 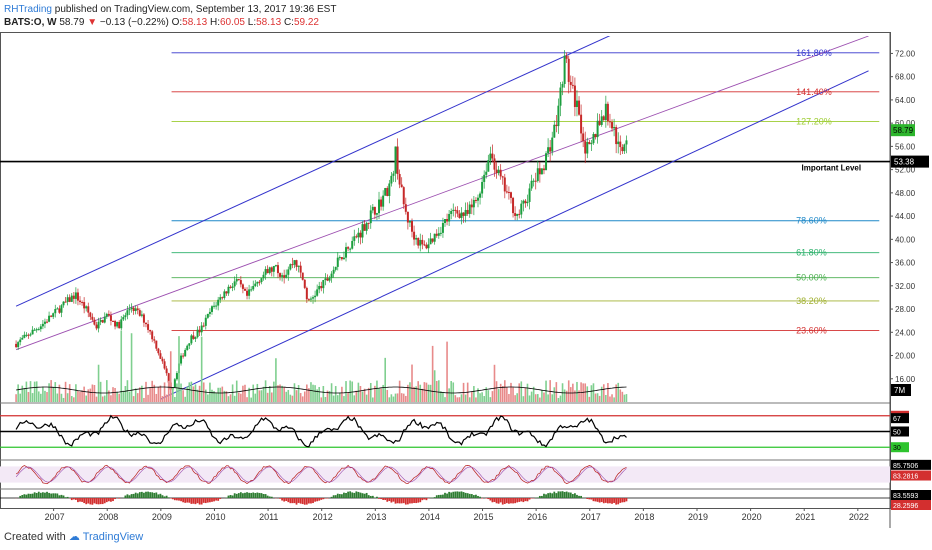 What do you see at coordinates (113, 537) in the screenshot?
I see `tradingview-brand: TradingView` at bounding box center [113, 537].